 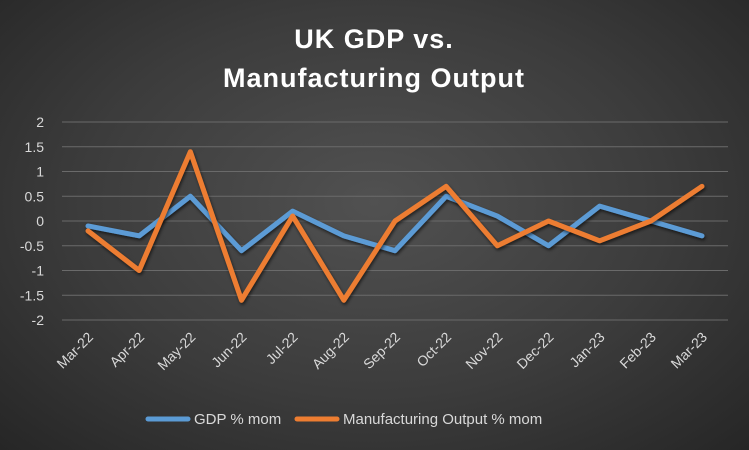 I want to click on y-tick-label: -1.5, so click(x=32, y=295).